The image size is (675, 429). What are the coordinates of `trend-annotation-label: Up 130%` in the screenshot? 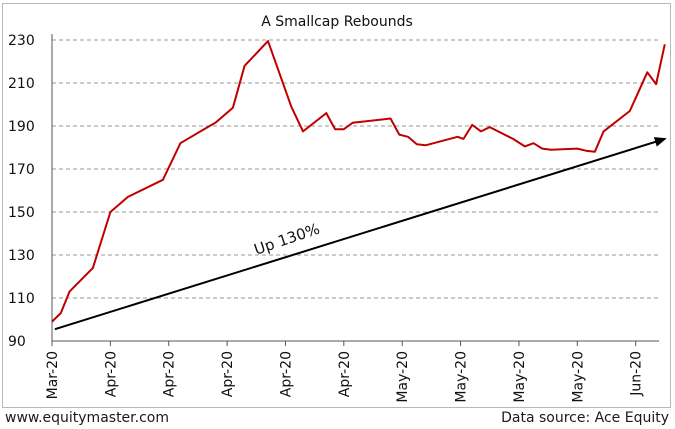 It's located at (287, 239).